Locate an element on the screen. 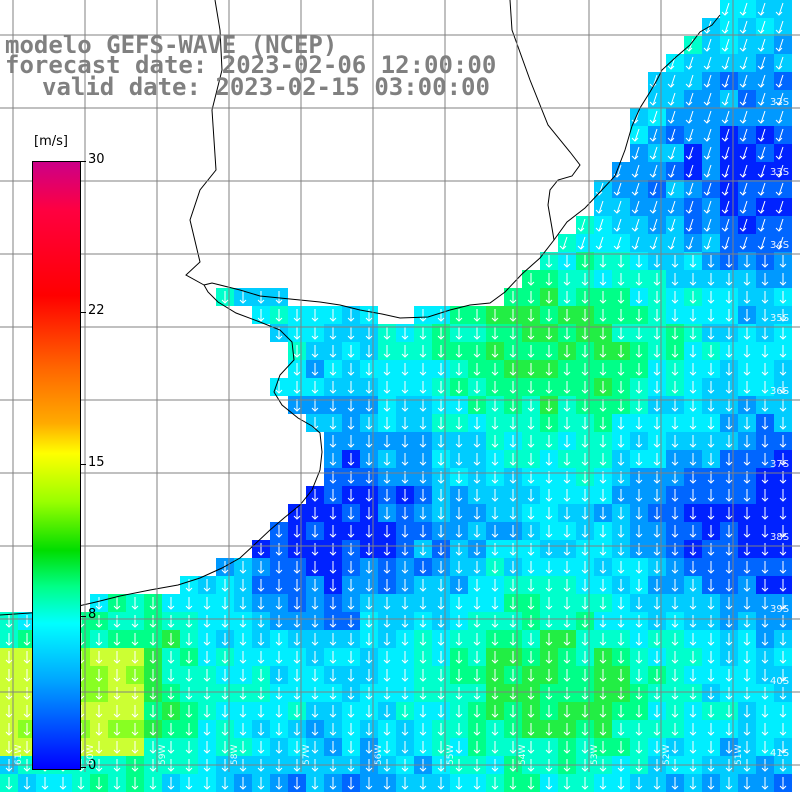 Image resolution: width=800 pixels, height=800 pixels. lon-label: 59W is located at coordinates (163, 754).